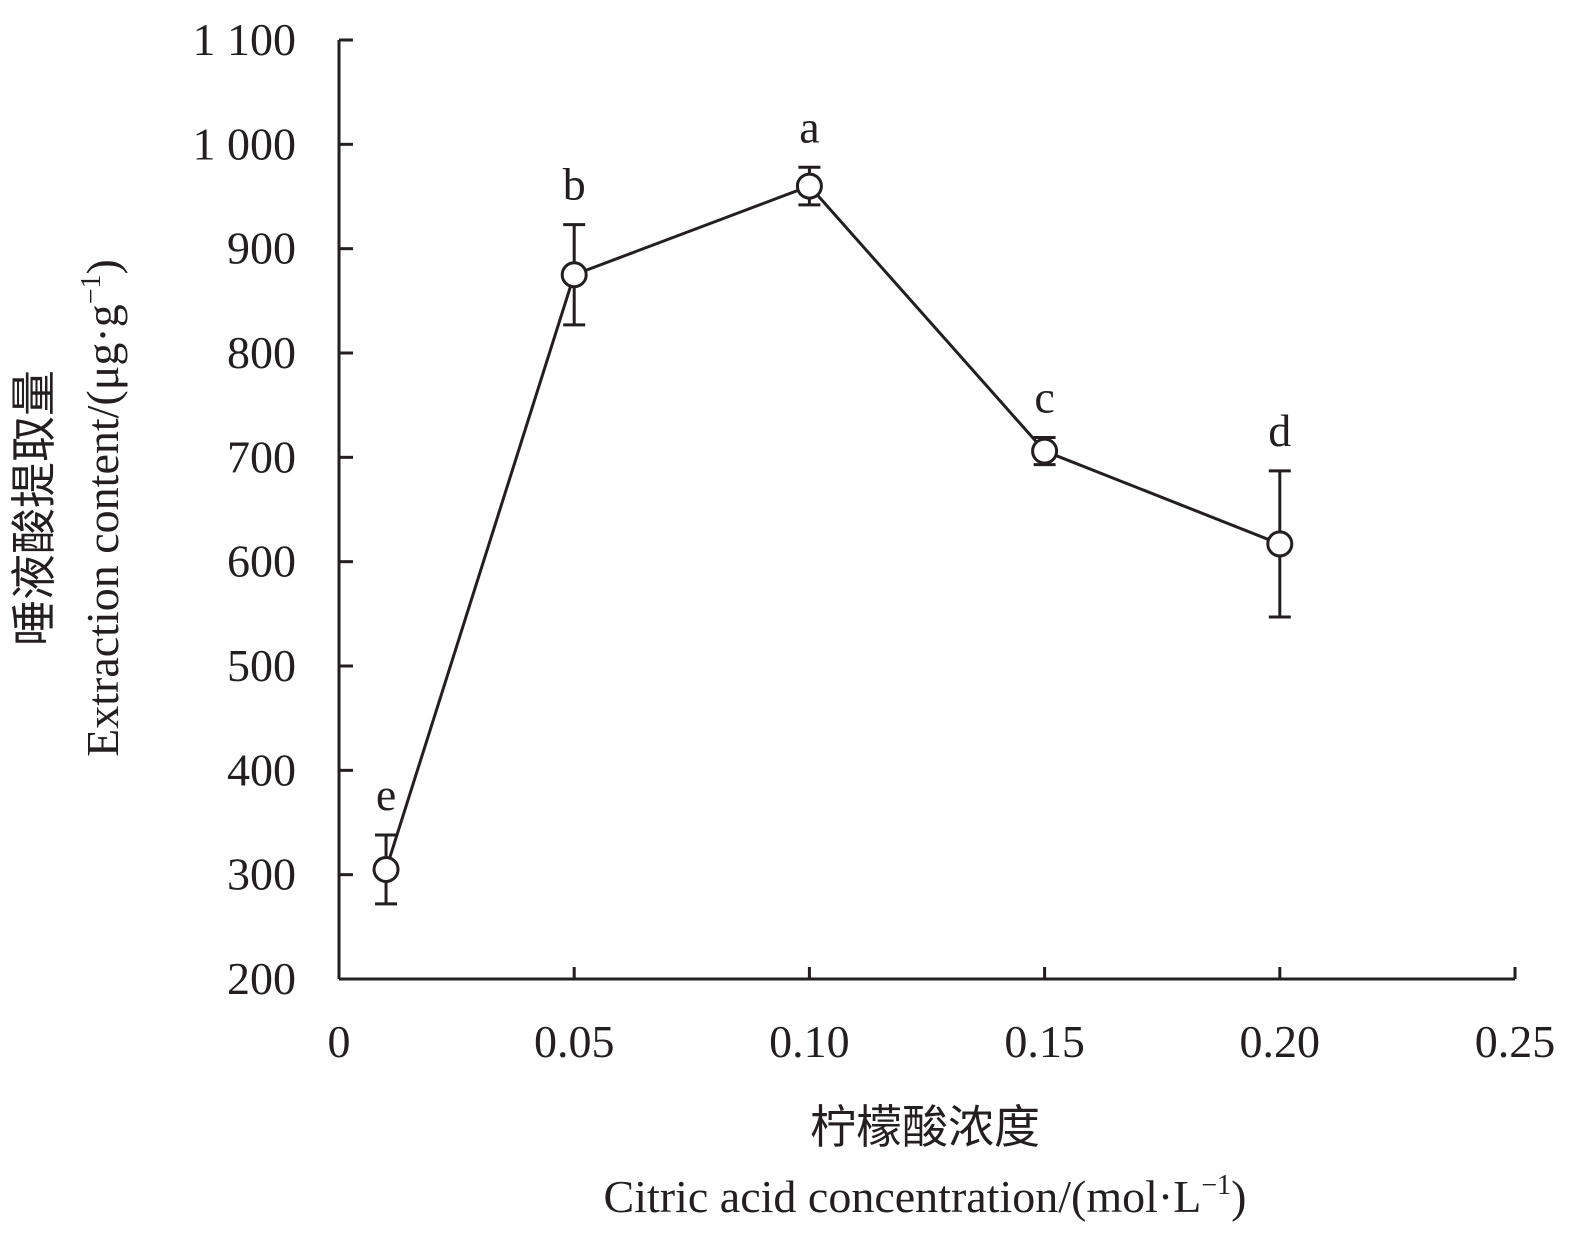 The width and height of the screenshot is (1575, 1240). What do you see at coordinates (245, 39) in the screenshot?
I see `y-tick-label: 1 100` at bounding box center [245, 39].